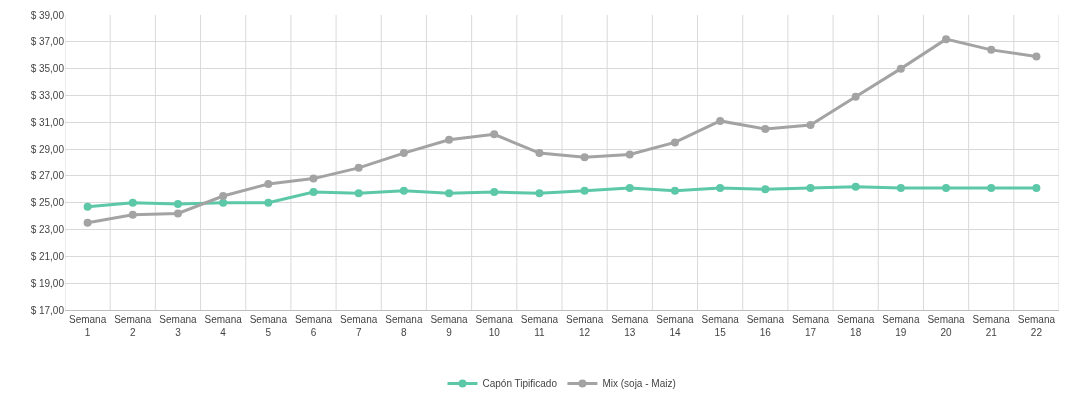  What do you see at coordinates (449, 326) in the screenshot?
I see `x-tick-label: Semana 9` at bounding box center [449, 326].